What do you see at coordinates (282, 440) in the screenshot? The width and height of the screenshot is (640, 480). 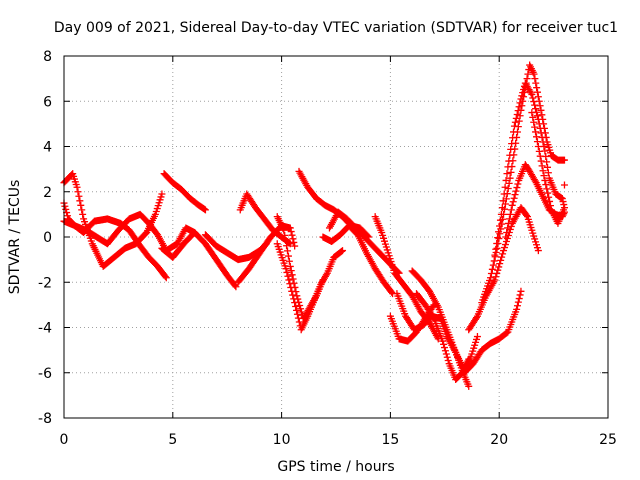 I see `x-tick-label: 10` at bounding box center [282, 440].